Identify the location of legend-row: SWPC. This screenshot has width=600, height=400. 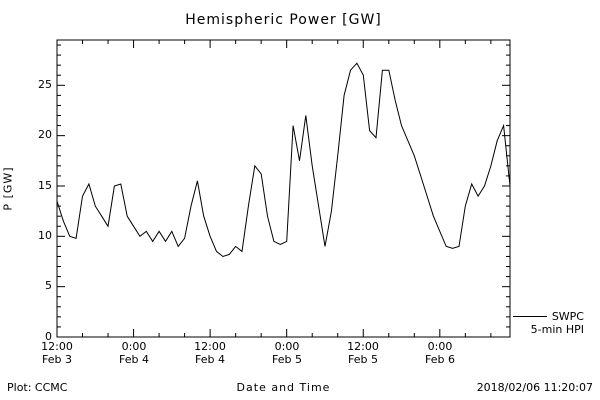
(548, 316).